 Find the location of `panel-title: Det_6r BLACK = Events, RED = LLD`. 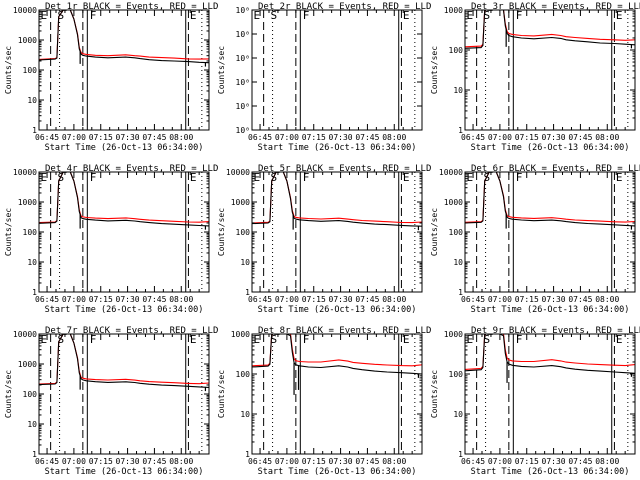

panel-title: Det_6r BLACK = Events, RED = LLD is located at coordinates (555, 169).